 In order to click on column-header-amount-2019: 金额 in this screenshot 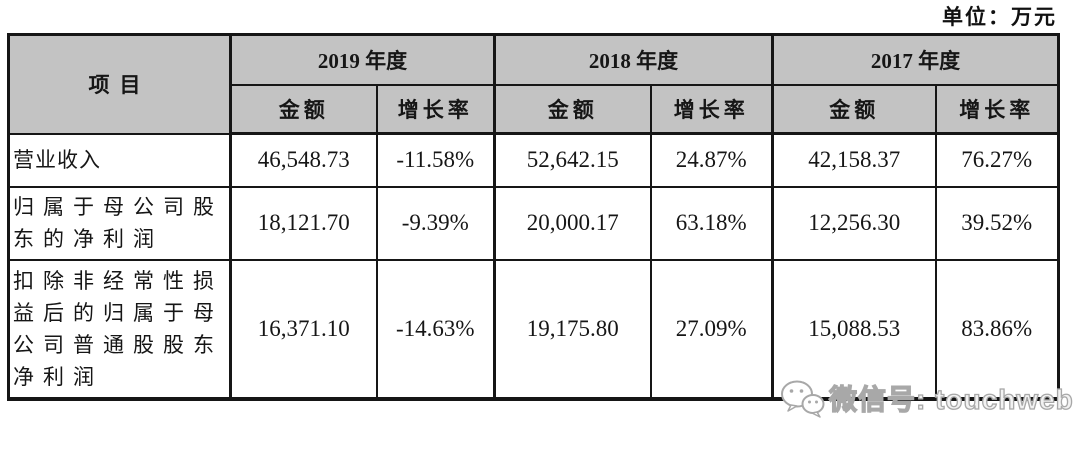, I will do `click(303, 109)`.